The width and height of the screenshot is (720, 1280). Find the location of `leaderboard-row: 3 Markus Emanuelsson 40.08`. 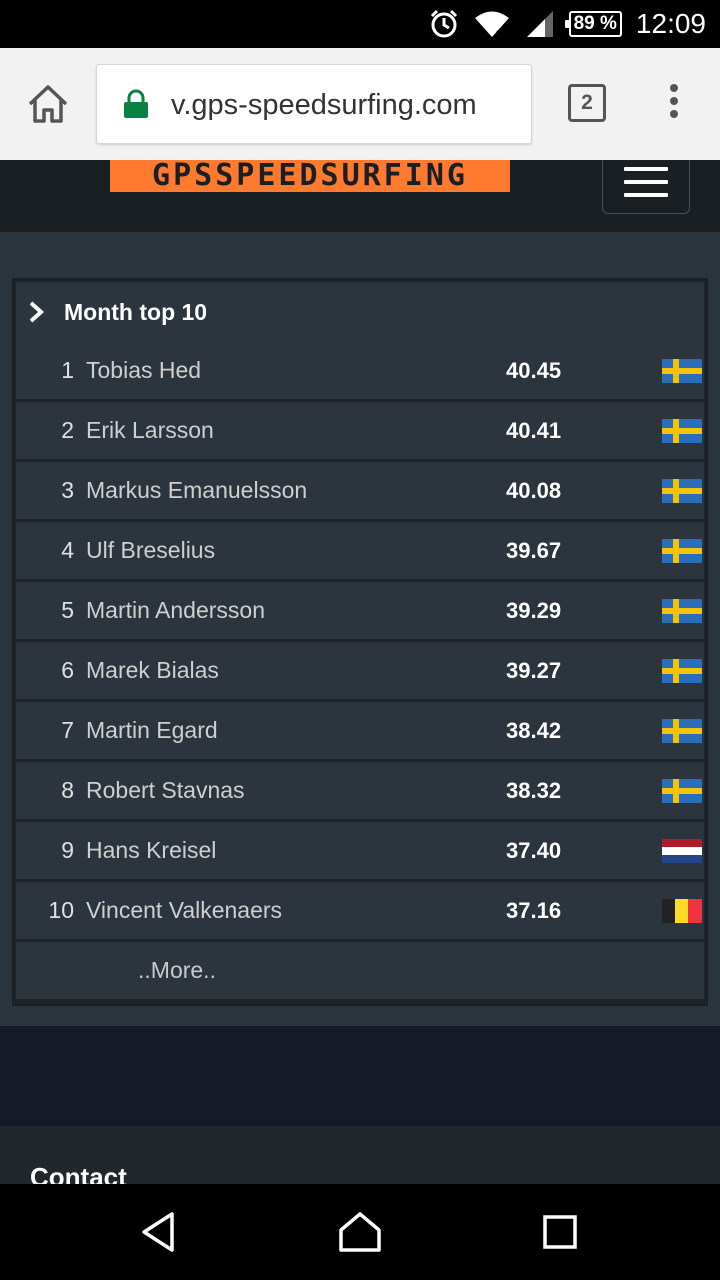

leaderboard-row: 3 Markus Emanuelsson 40.08 is located at coordinates (360, 490).